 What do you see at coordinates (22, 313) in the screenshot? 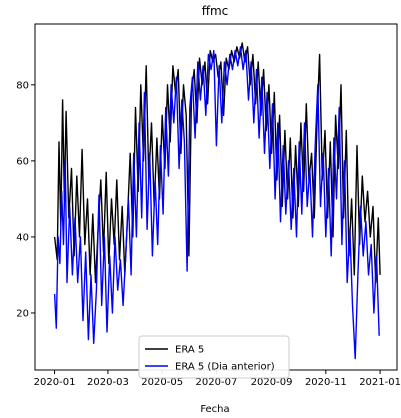
I see `y-tick-label: 20` at bounding box center [22, 313].